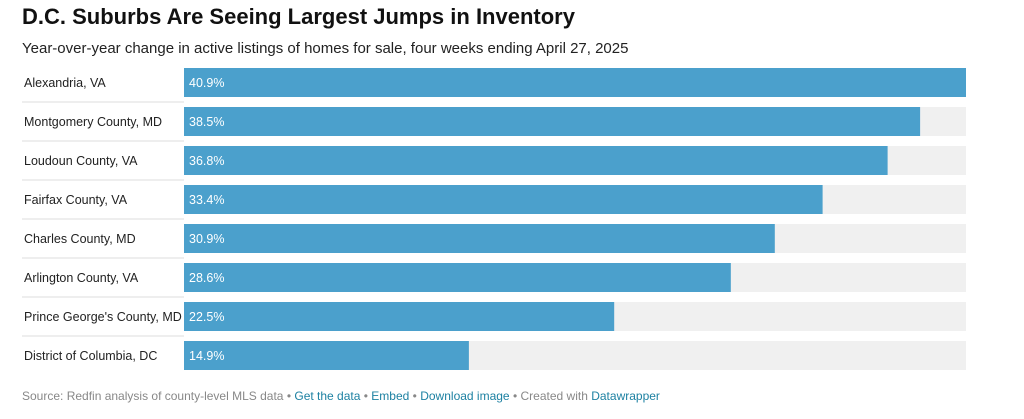 The width and height of the screenshot is (1024, 419). Describe the element at coordinates (554, 396) in the screenshot. I see `credit: Created with` at that location.